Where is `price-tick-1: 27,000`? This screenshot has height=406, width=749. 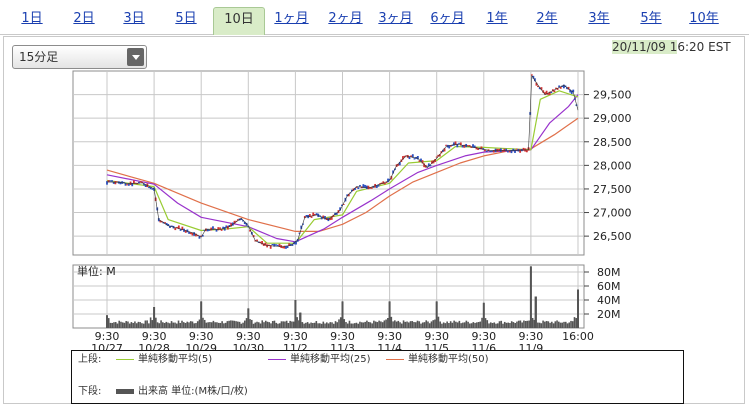
price-tick-1: 27,000 is located at coordinates (612, 213).